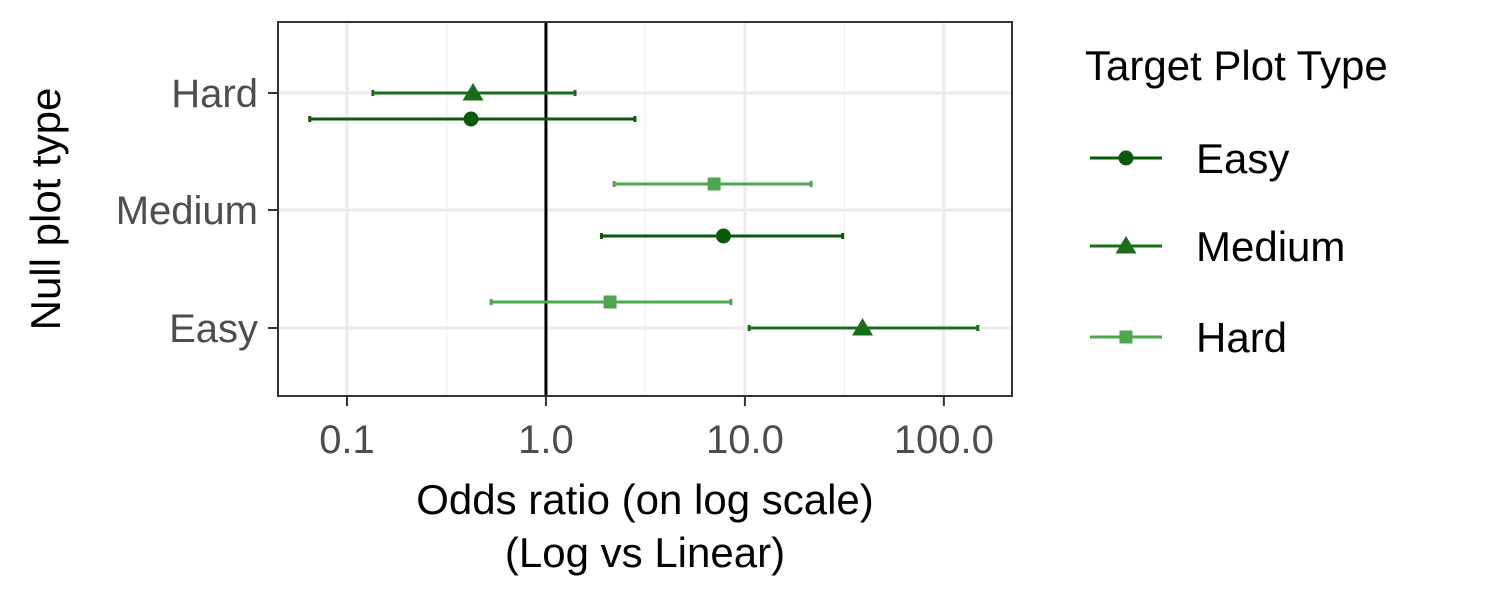 The width and height of the screenshot is (1500, 600). Describe the element at coordinates (1126, 245) in the screenshot. I see `legend-marker-triangle` at that location.